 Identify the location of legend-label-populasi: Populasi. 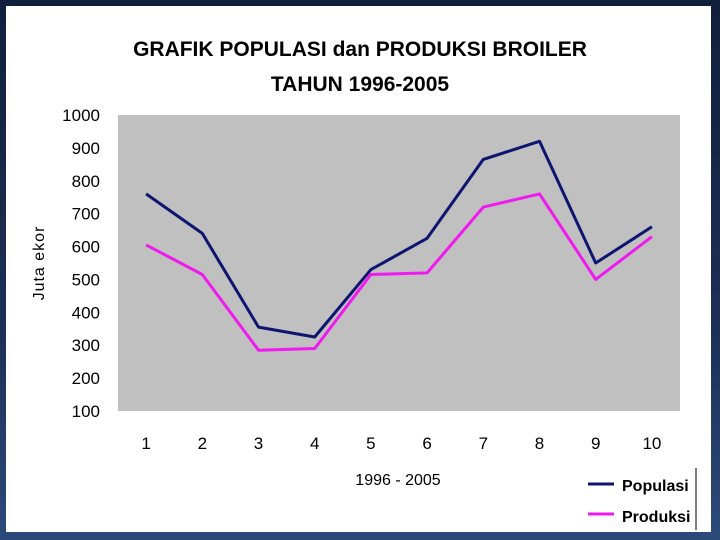
(655, 486).